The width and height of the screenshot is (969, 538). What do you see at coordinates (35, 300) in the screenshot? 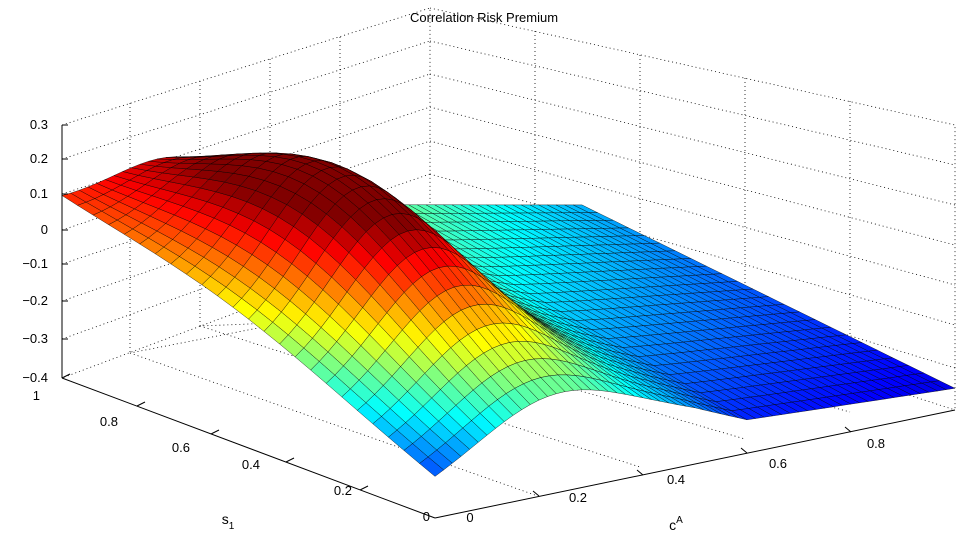
I see `z-tick-label: −0.2` at bounding box center [35, 300].